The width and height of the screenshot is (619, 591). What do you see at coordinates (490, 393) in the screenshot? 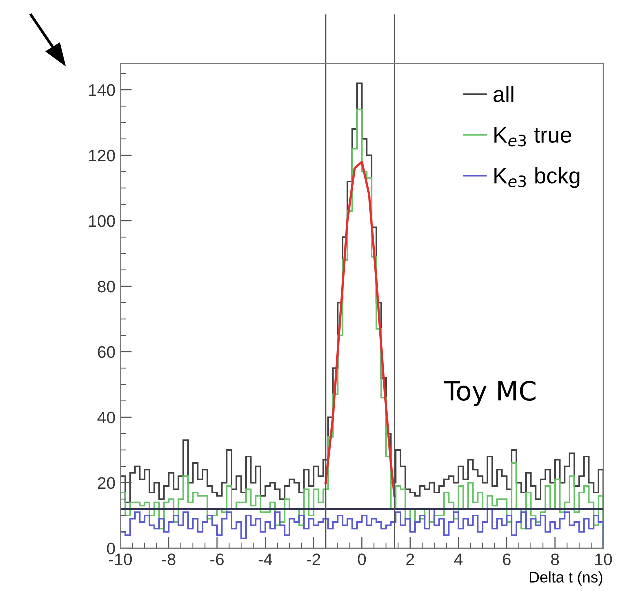
I see `annotation: Toy MC` at bounding box center [490, 393].